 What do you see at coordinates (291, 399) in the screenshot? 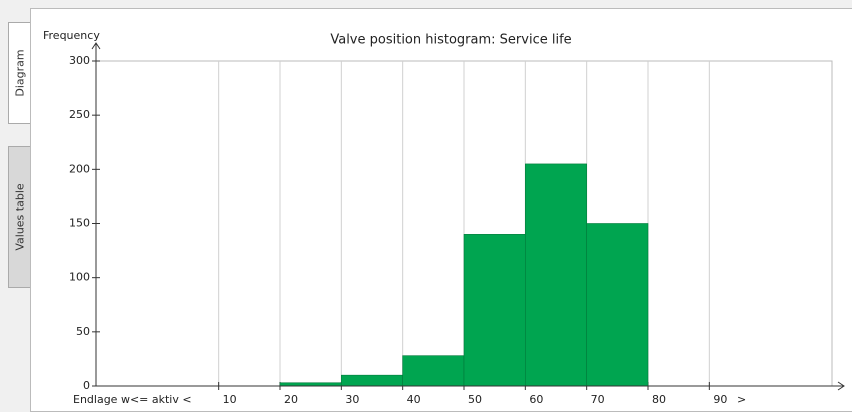
I see `x-tick-label: 20` at bounding box center [291, 399].